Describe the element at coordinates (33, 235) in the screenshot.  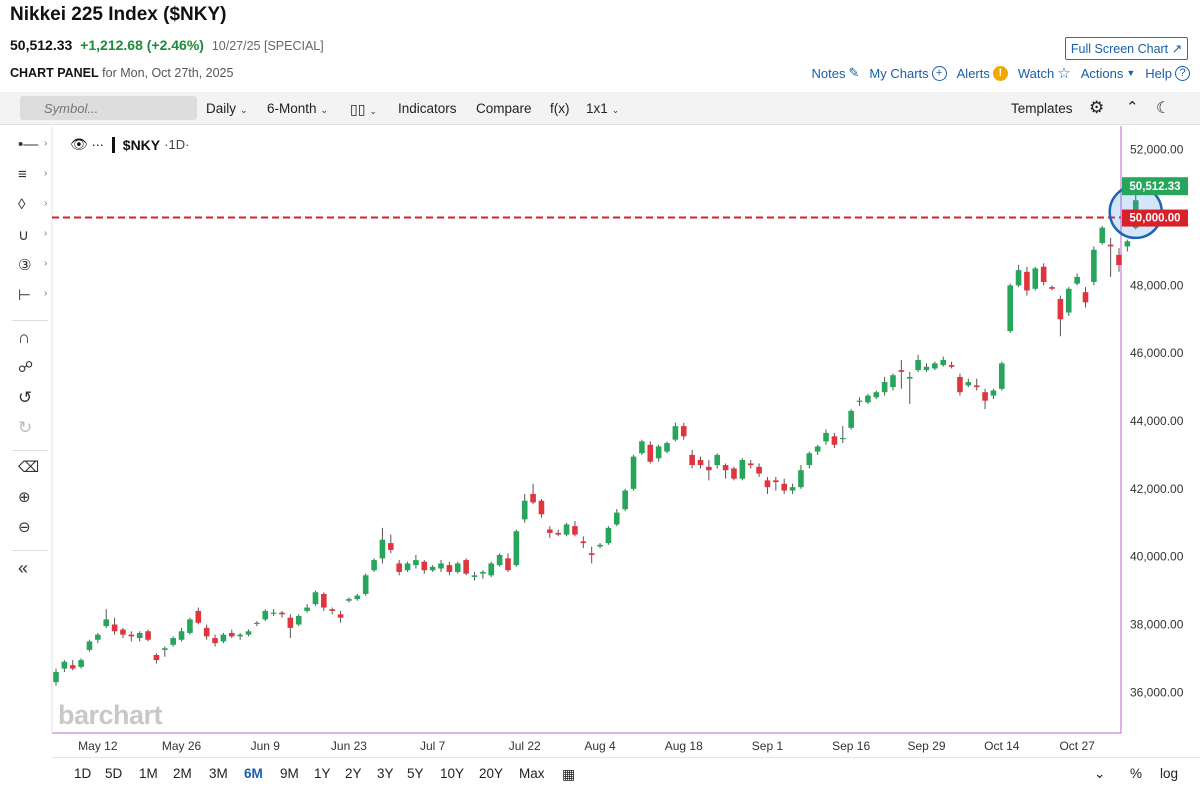
I see `brush-tool-icon: ∪ ›` at that location.